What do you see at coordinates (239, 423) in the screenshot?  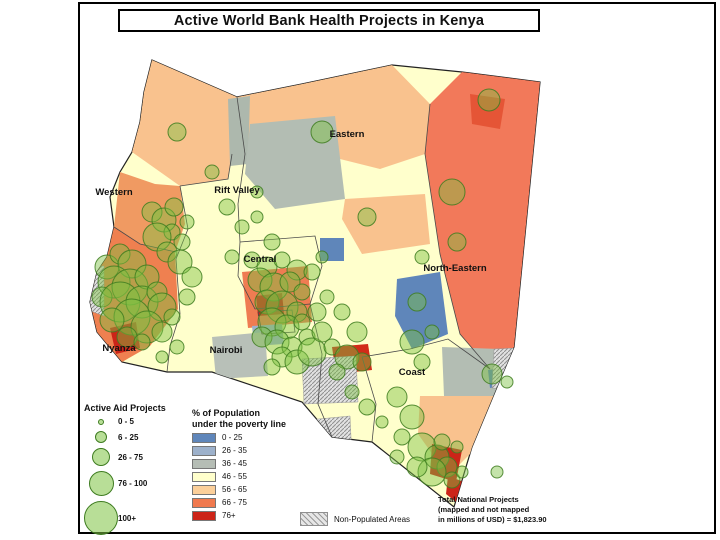 I see `legend-poverty-title-2: under the poverty line` at bounding box center [239, 423].